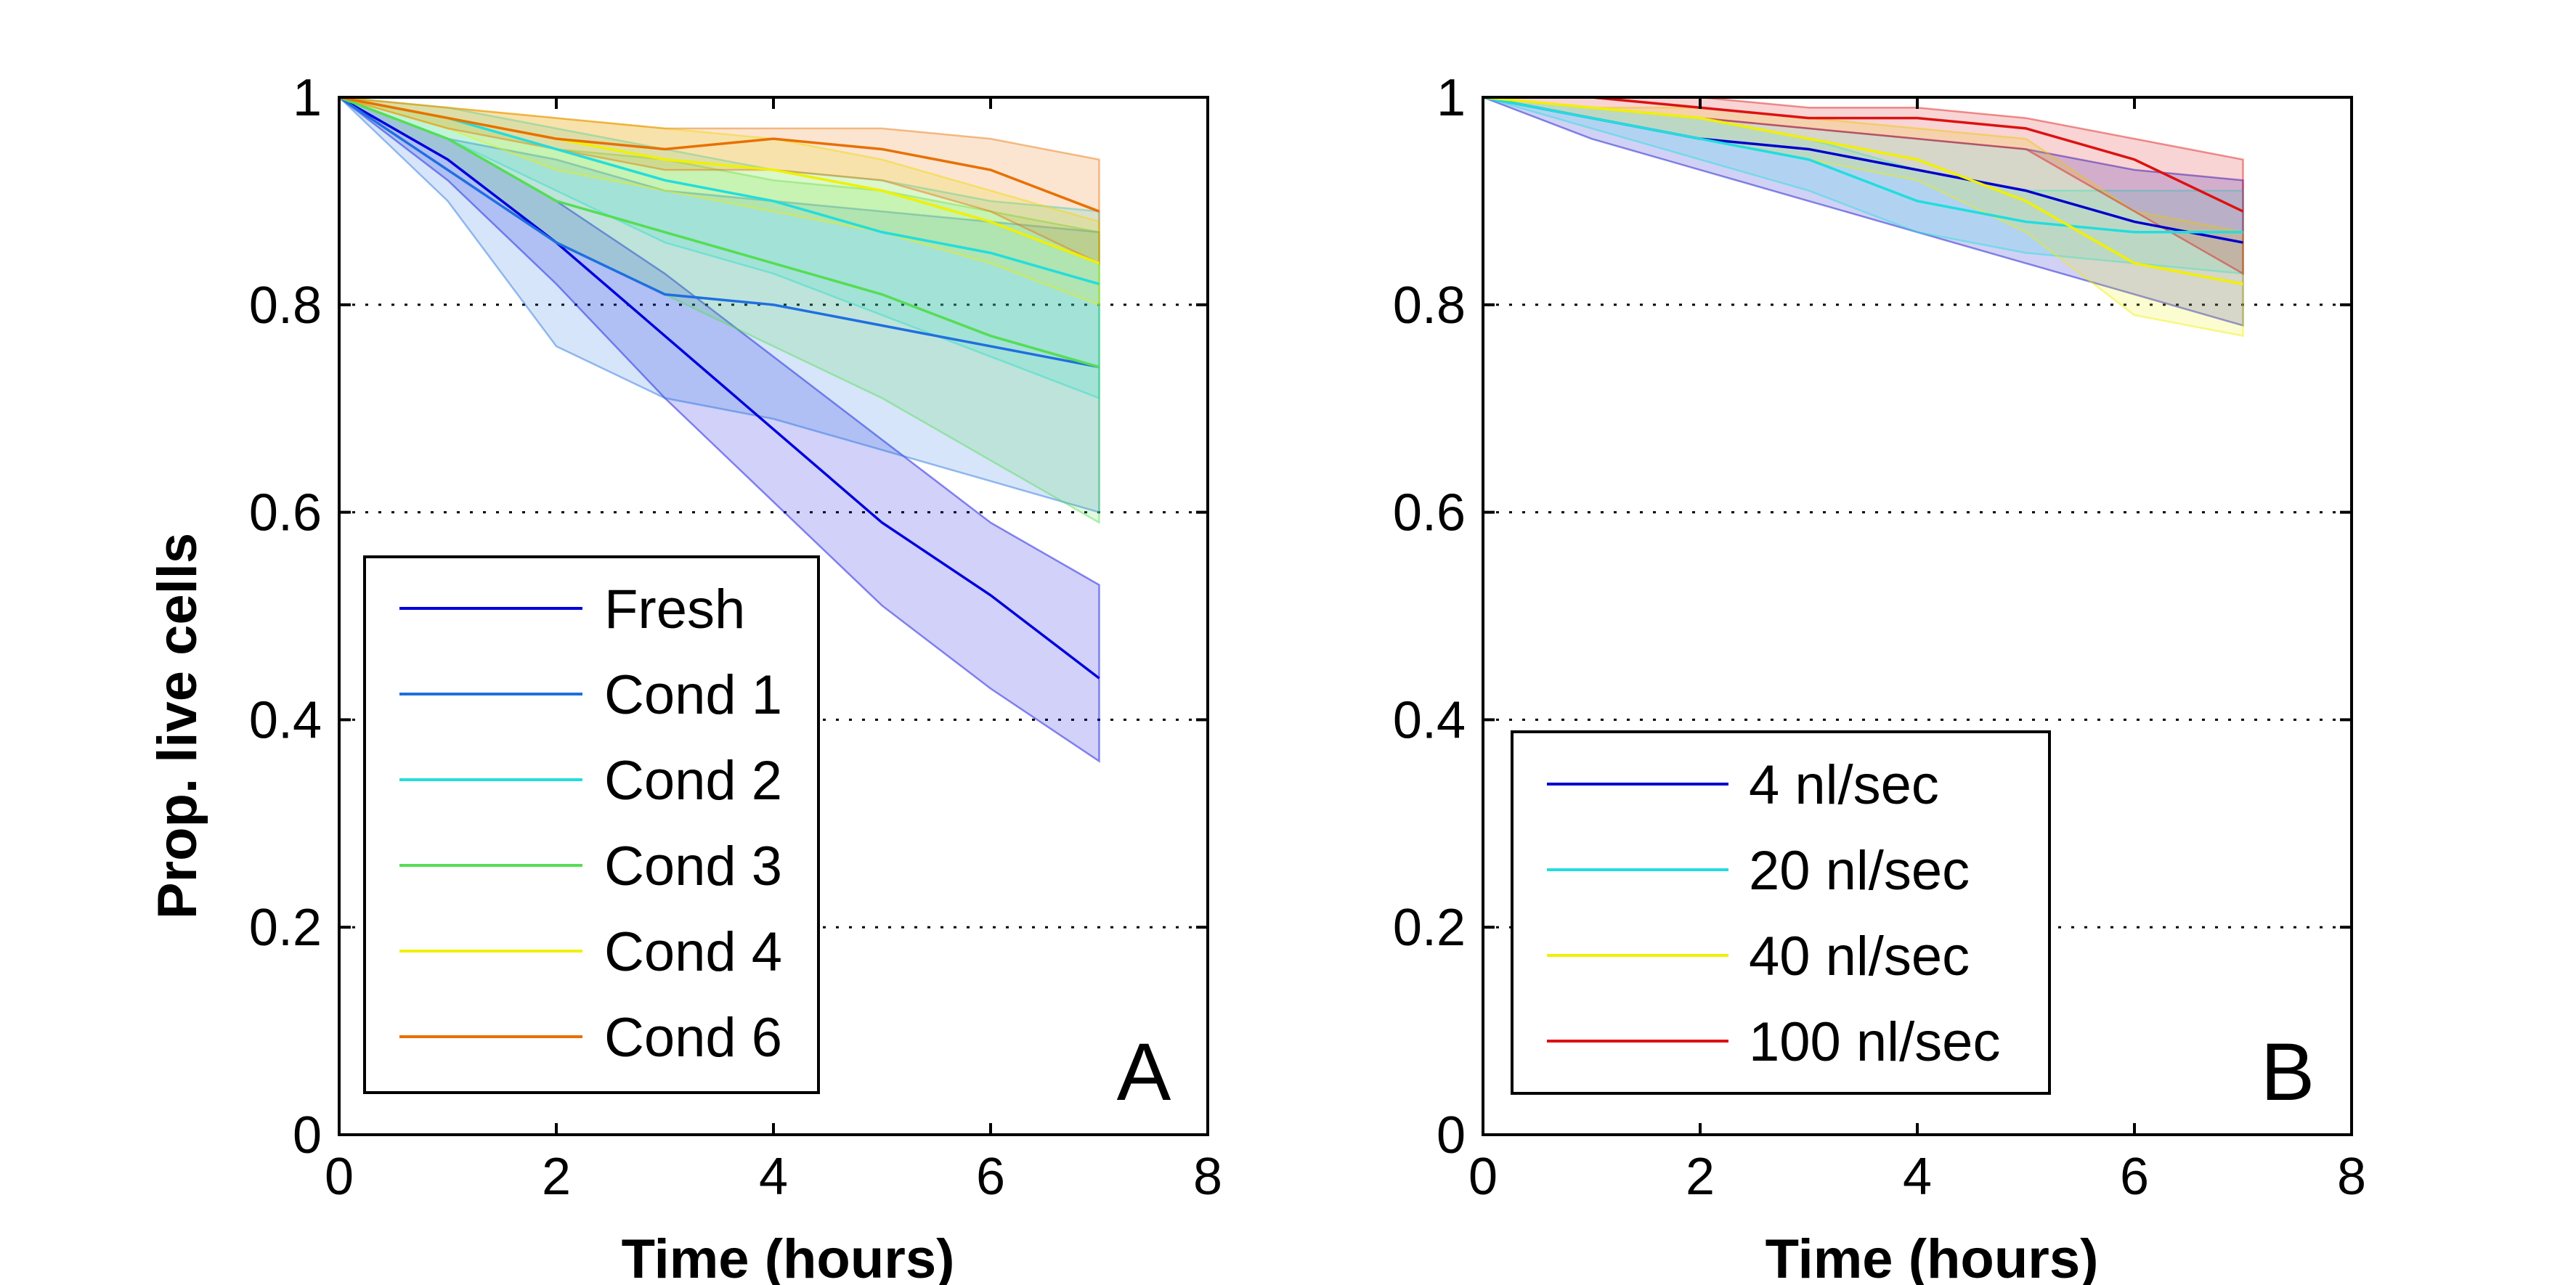 This screenshot has height=1285, width=2576. What do you see at coordinates (1429, 928) in the screenshot?
I see `panel-b-y-tick-label: 0.2` at bounding box center [1429, 928].